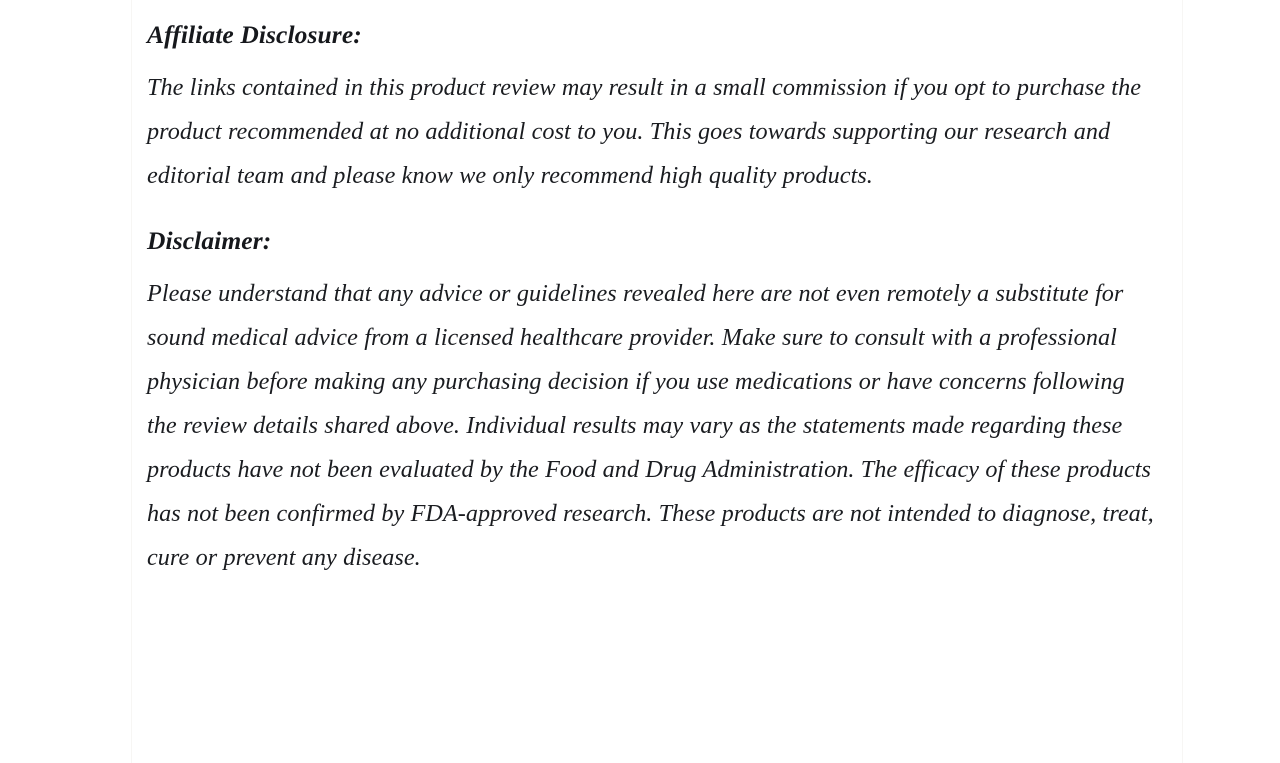 Image resolution: width=1280 pixels, height=763 pixels. What do you see at coordinates (209, 240) in the screenshot?
I see `disclaimer-heading: Disclaimer:` at bounding box center [209, 240].